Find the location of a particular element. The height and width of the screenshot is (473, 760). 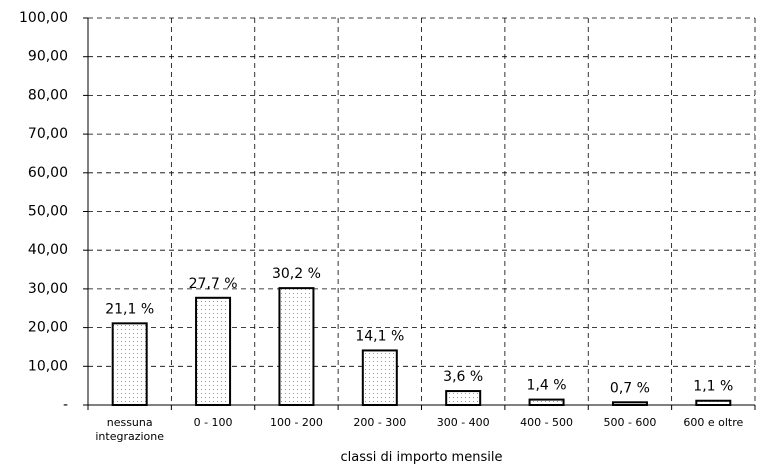

x-tick-label: 0 - 100 is located at coordinates (213, 422).